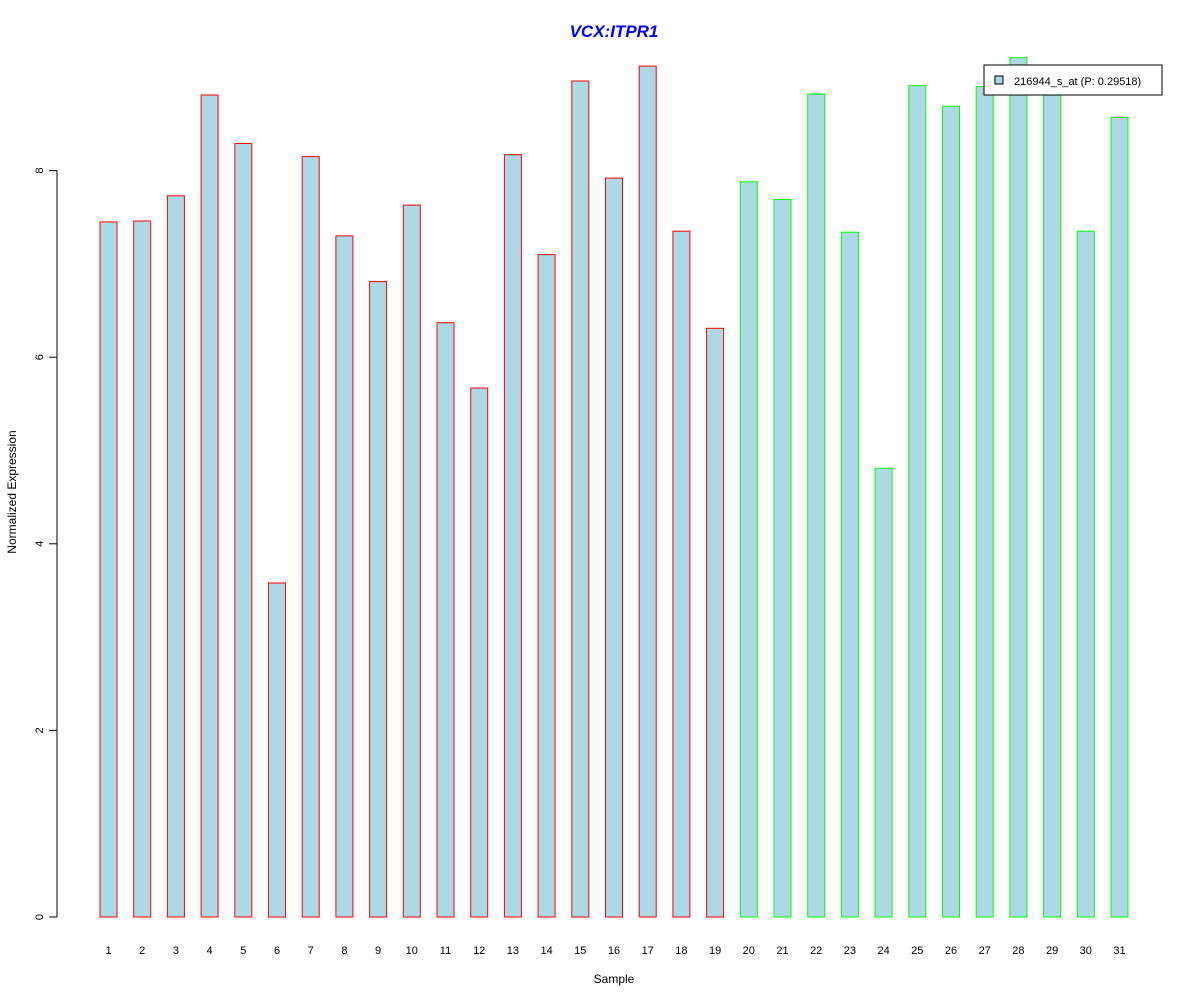  What do you see at coordinates (580, 951) in the screenshot?
I see `x-tick-label: 15` at bounding box center [580, 951].